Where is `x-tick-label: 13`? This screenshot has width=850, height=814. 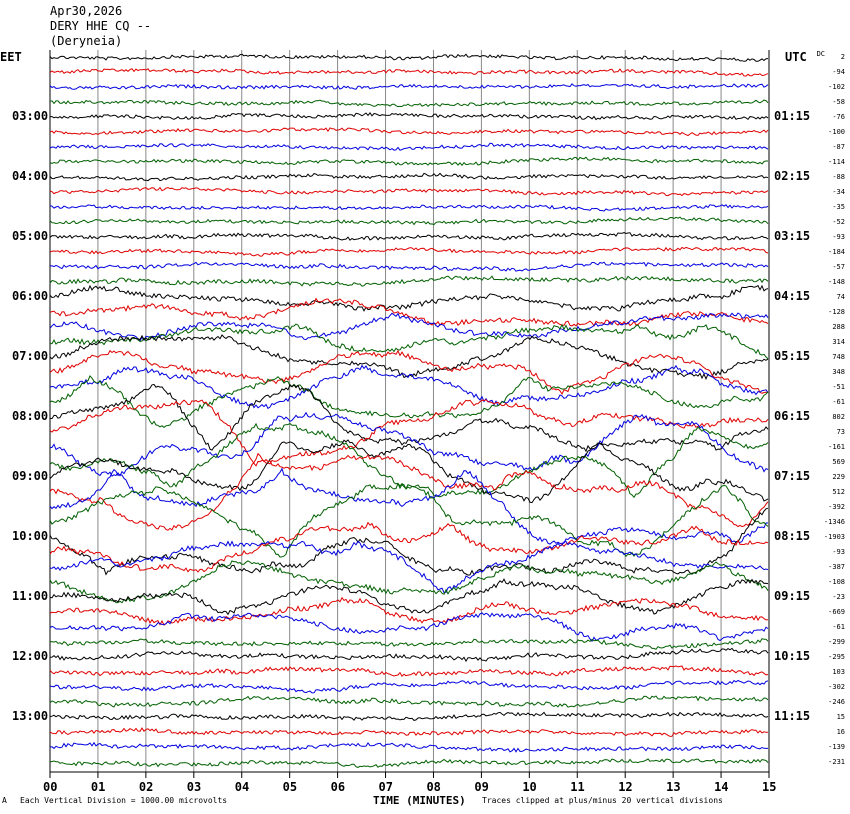
x-tick-label: 13 is located at coordinates (673, 787).